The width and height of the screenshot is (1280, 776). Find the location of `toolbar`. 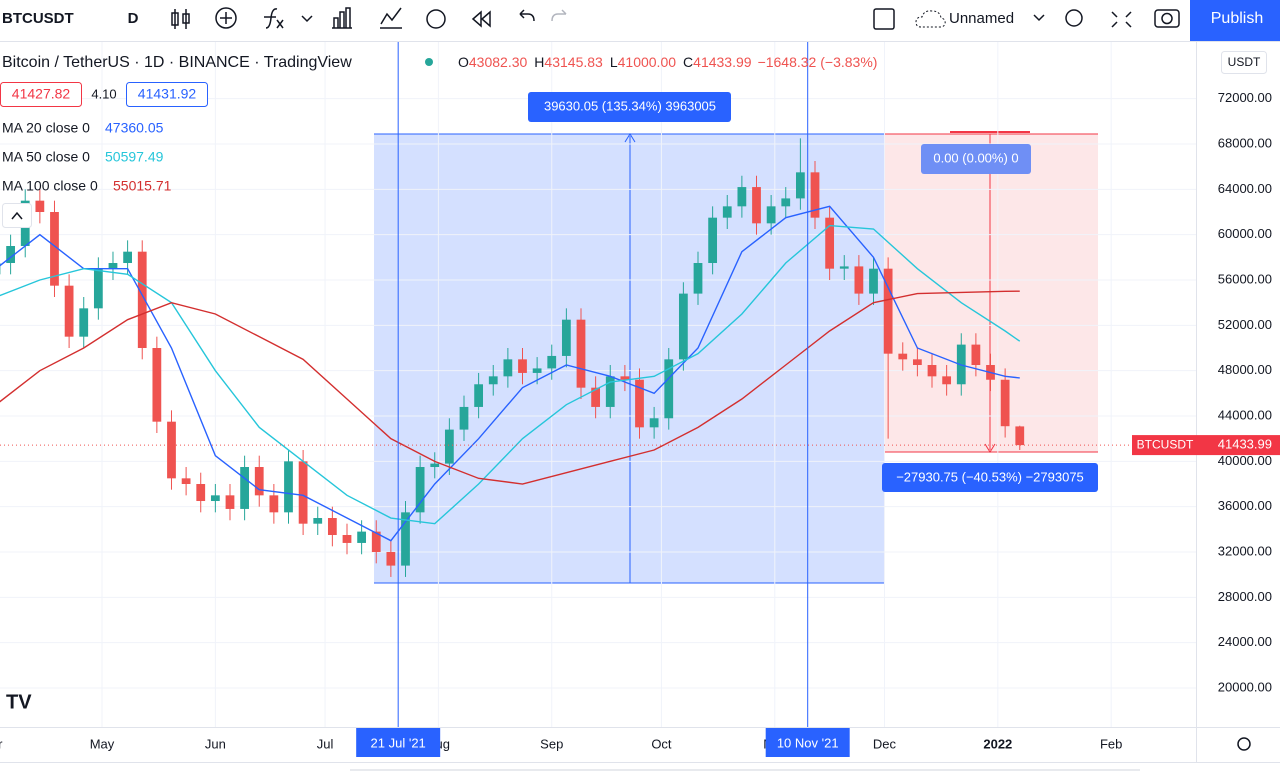

toolbar is located at coordinates (640, 21).